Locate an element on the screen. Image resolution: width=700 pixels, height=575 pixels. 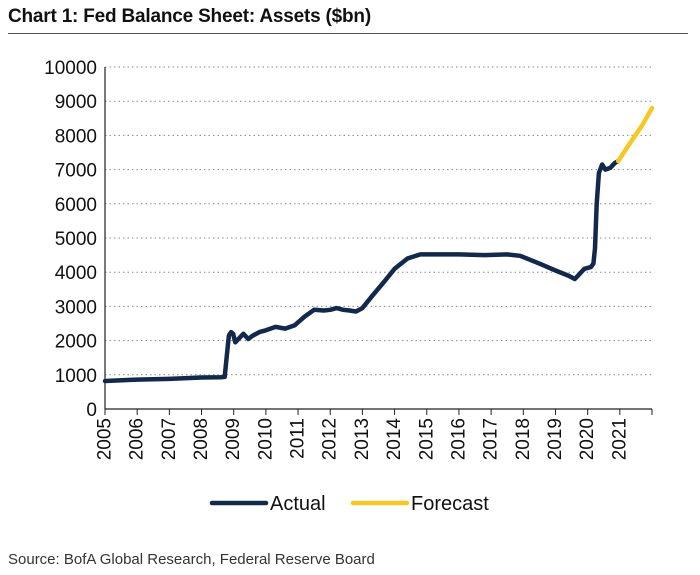
y-tick-label: 1000 is located at coordinates (76, 376).